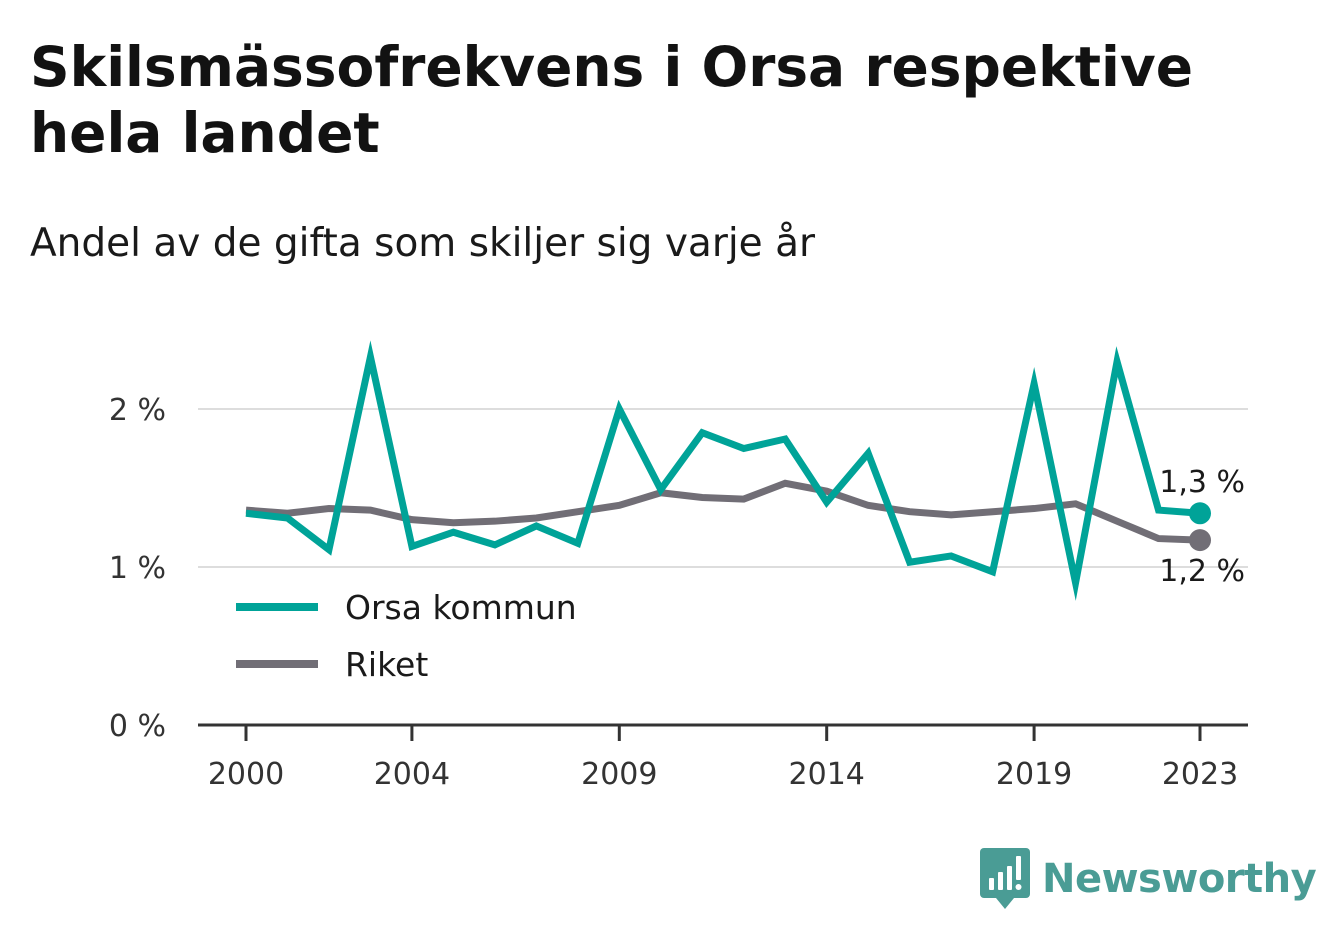 This screenshot has width=1322, height=939. I want to click on end-labels: 1,3 % 1,2 %, so click(1202, 527).